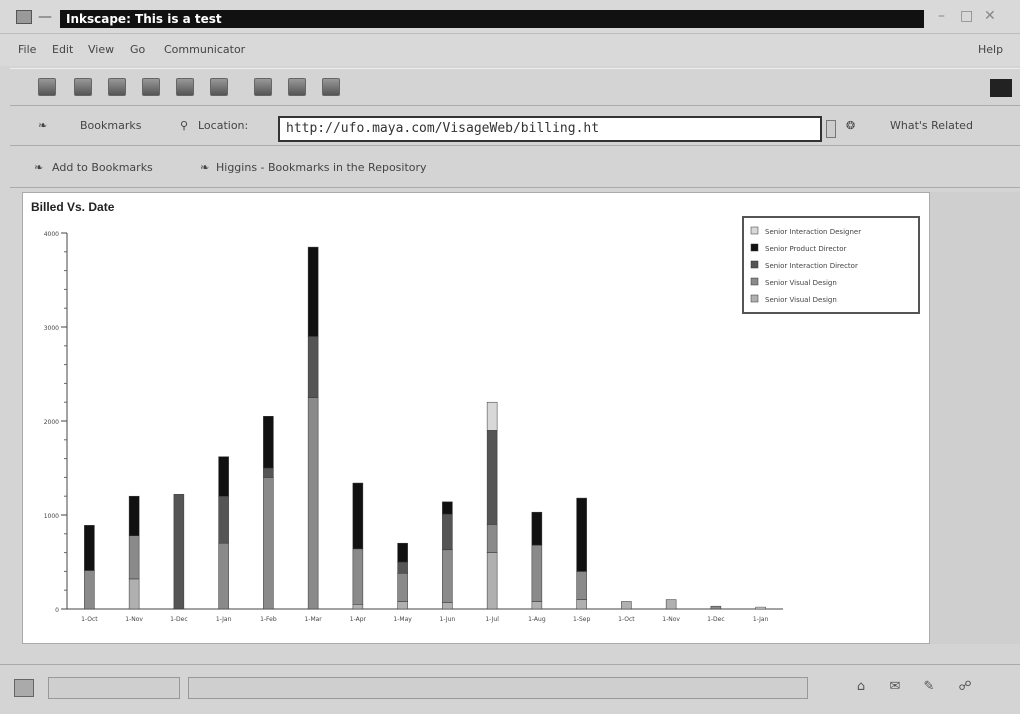  Describe the element at coordinates (51, 234) in the screenshot. I see `y-tick-label: 4000` at that location.